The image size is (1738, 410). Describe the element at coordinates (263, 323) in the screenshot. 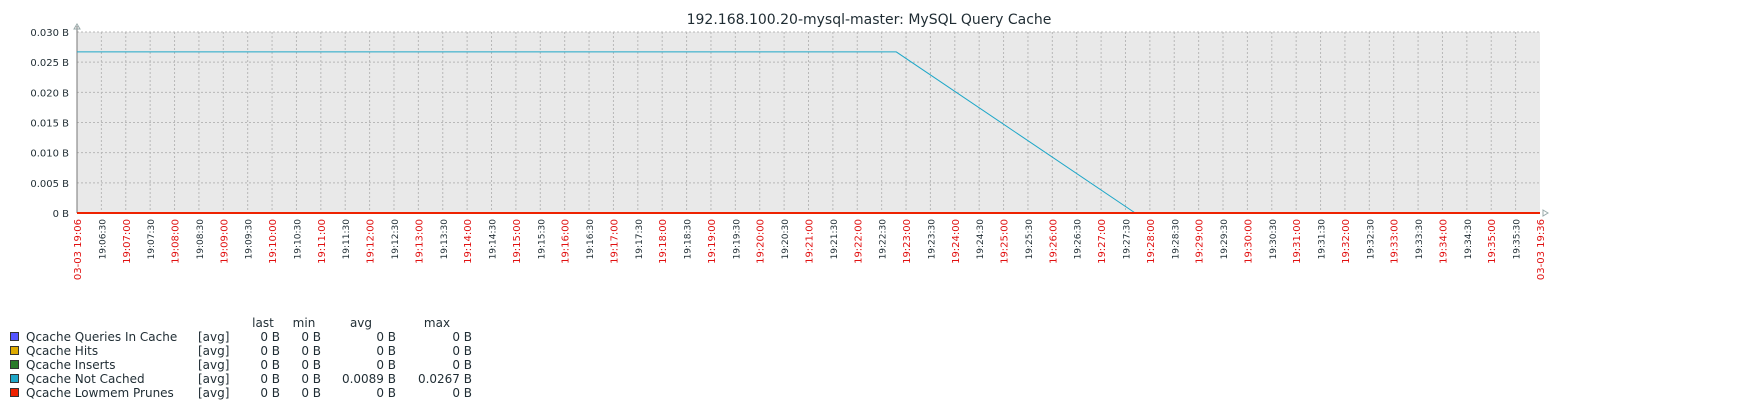

I see `legend-header-last: last` at that location.